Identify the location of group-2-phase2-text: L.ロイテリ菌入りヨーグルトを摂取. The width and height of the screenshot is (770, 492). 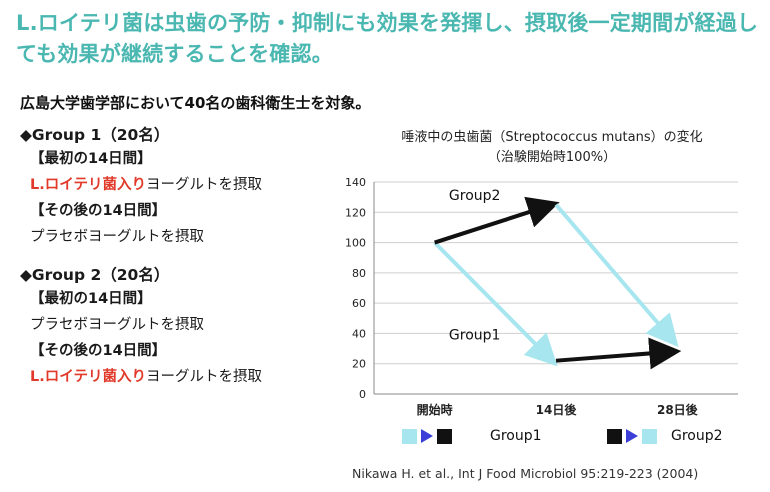
(180, 377).